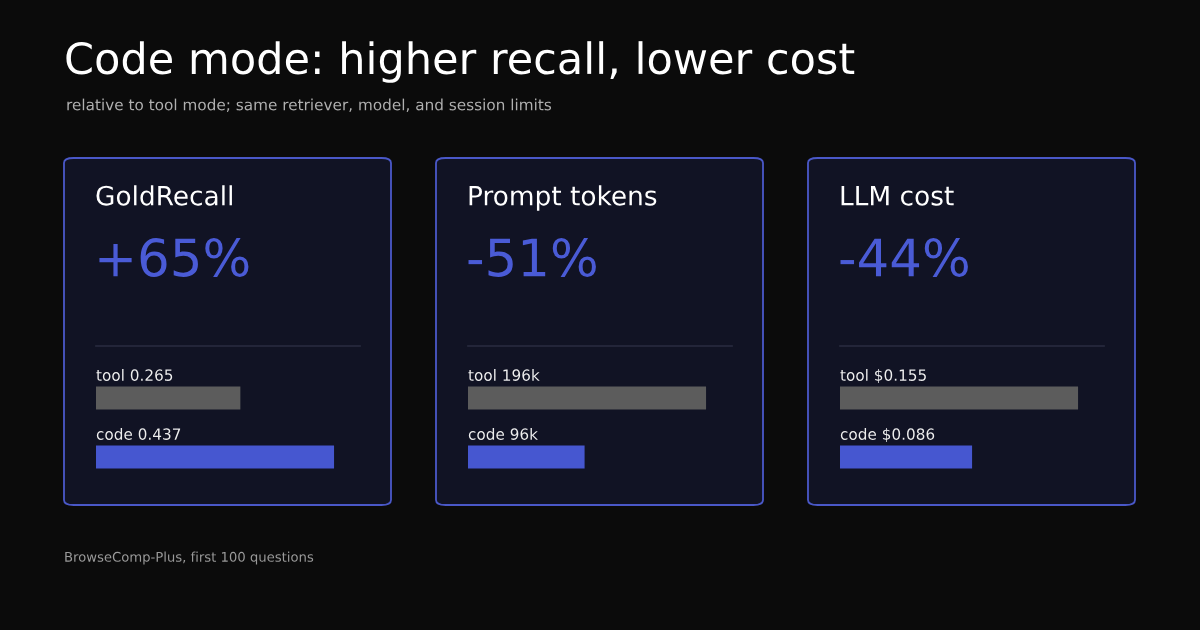 The height and width of the screenshot is (630, 1200). What do you see at coordinates (460, 62) in the screenshot?
I see `text: Code mode: higher recall, lower cost` at bounding box center [460, 62].